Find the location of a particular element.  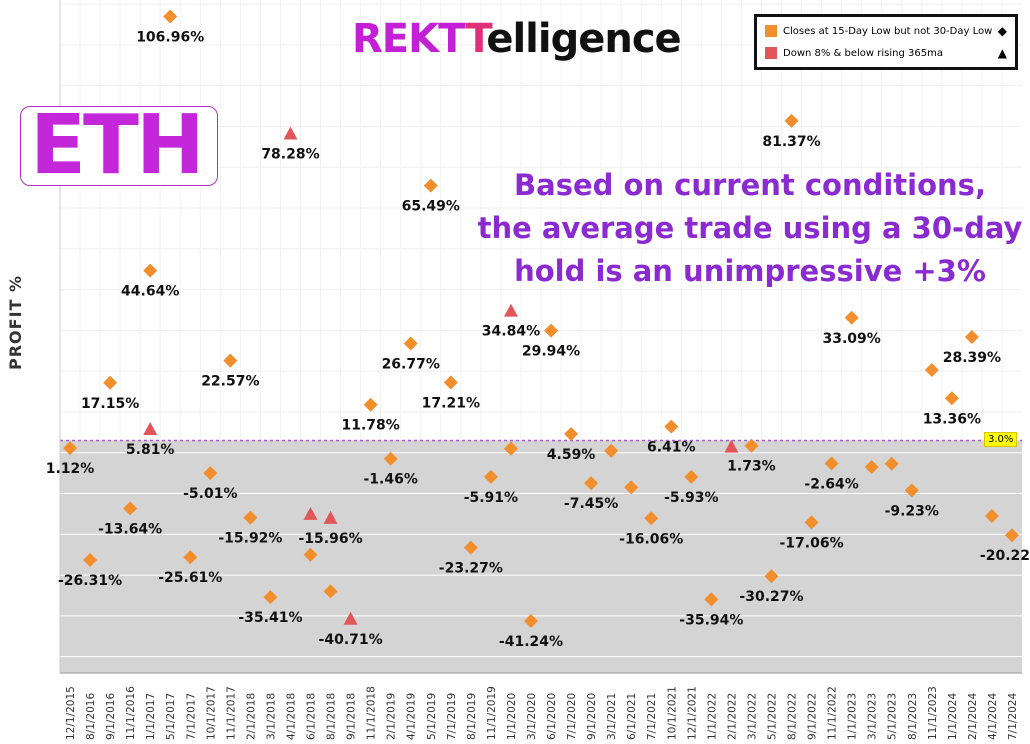

headline-line-2: the average trade using a 30-day is located at coordinates (750, 228).